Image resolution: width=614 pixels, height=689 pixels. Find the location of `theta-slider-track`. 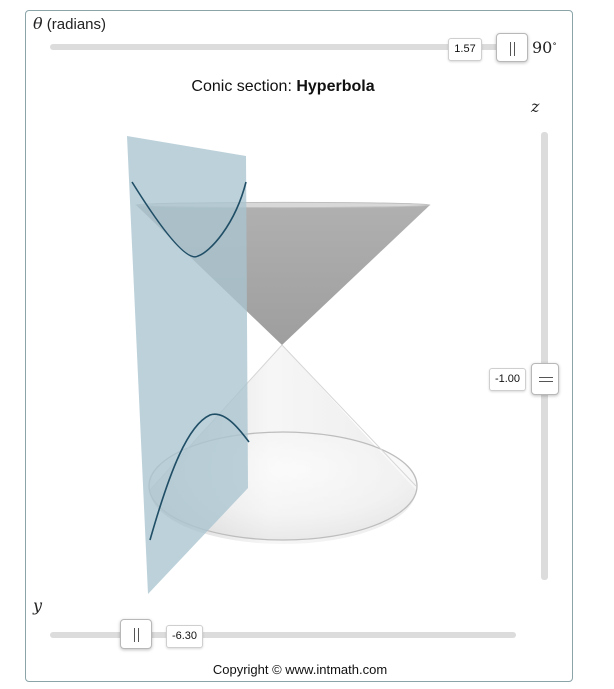

theta-slider-track is located at coordinates (282, 47).